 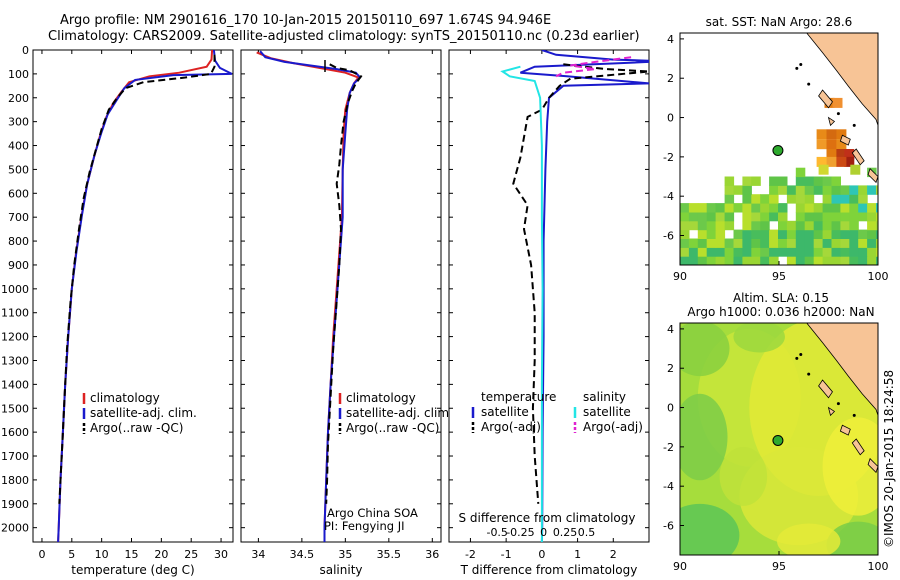 I want to click on argo-pi: PI: Fengying JI, so click(x=364, y=526).